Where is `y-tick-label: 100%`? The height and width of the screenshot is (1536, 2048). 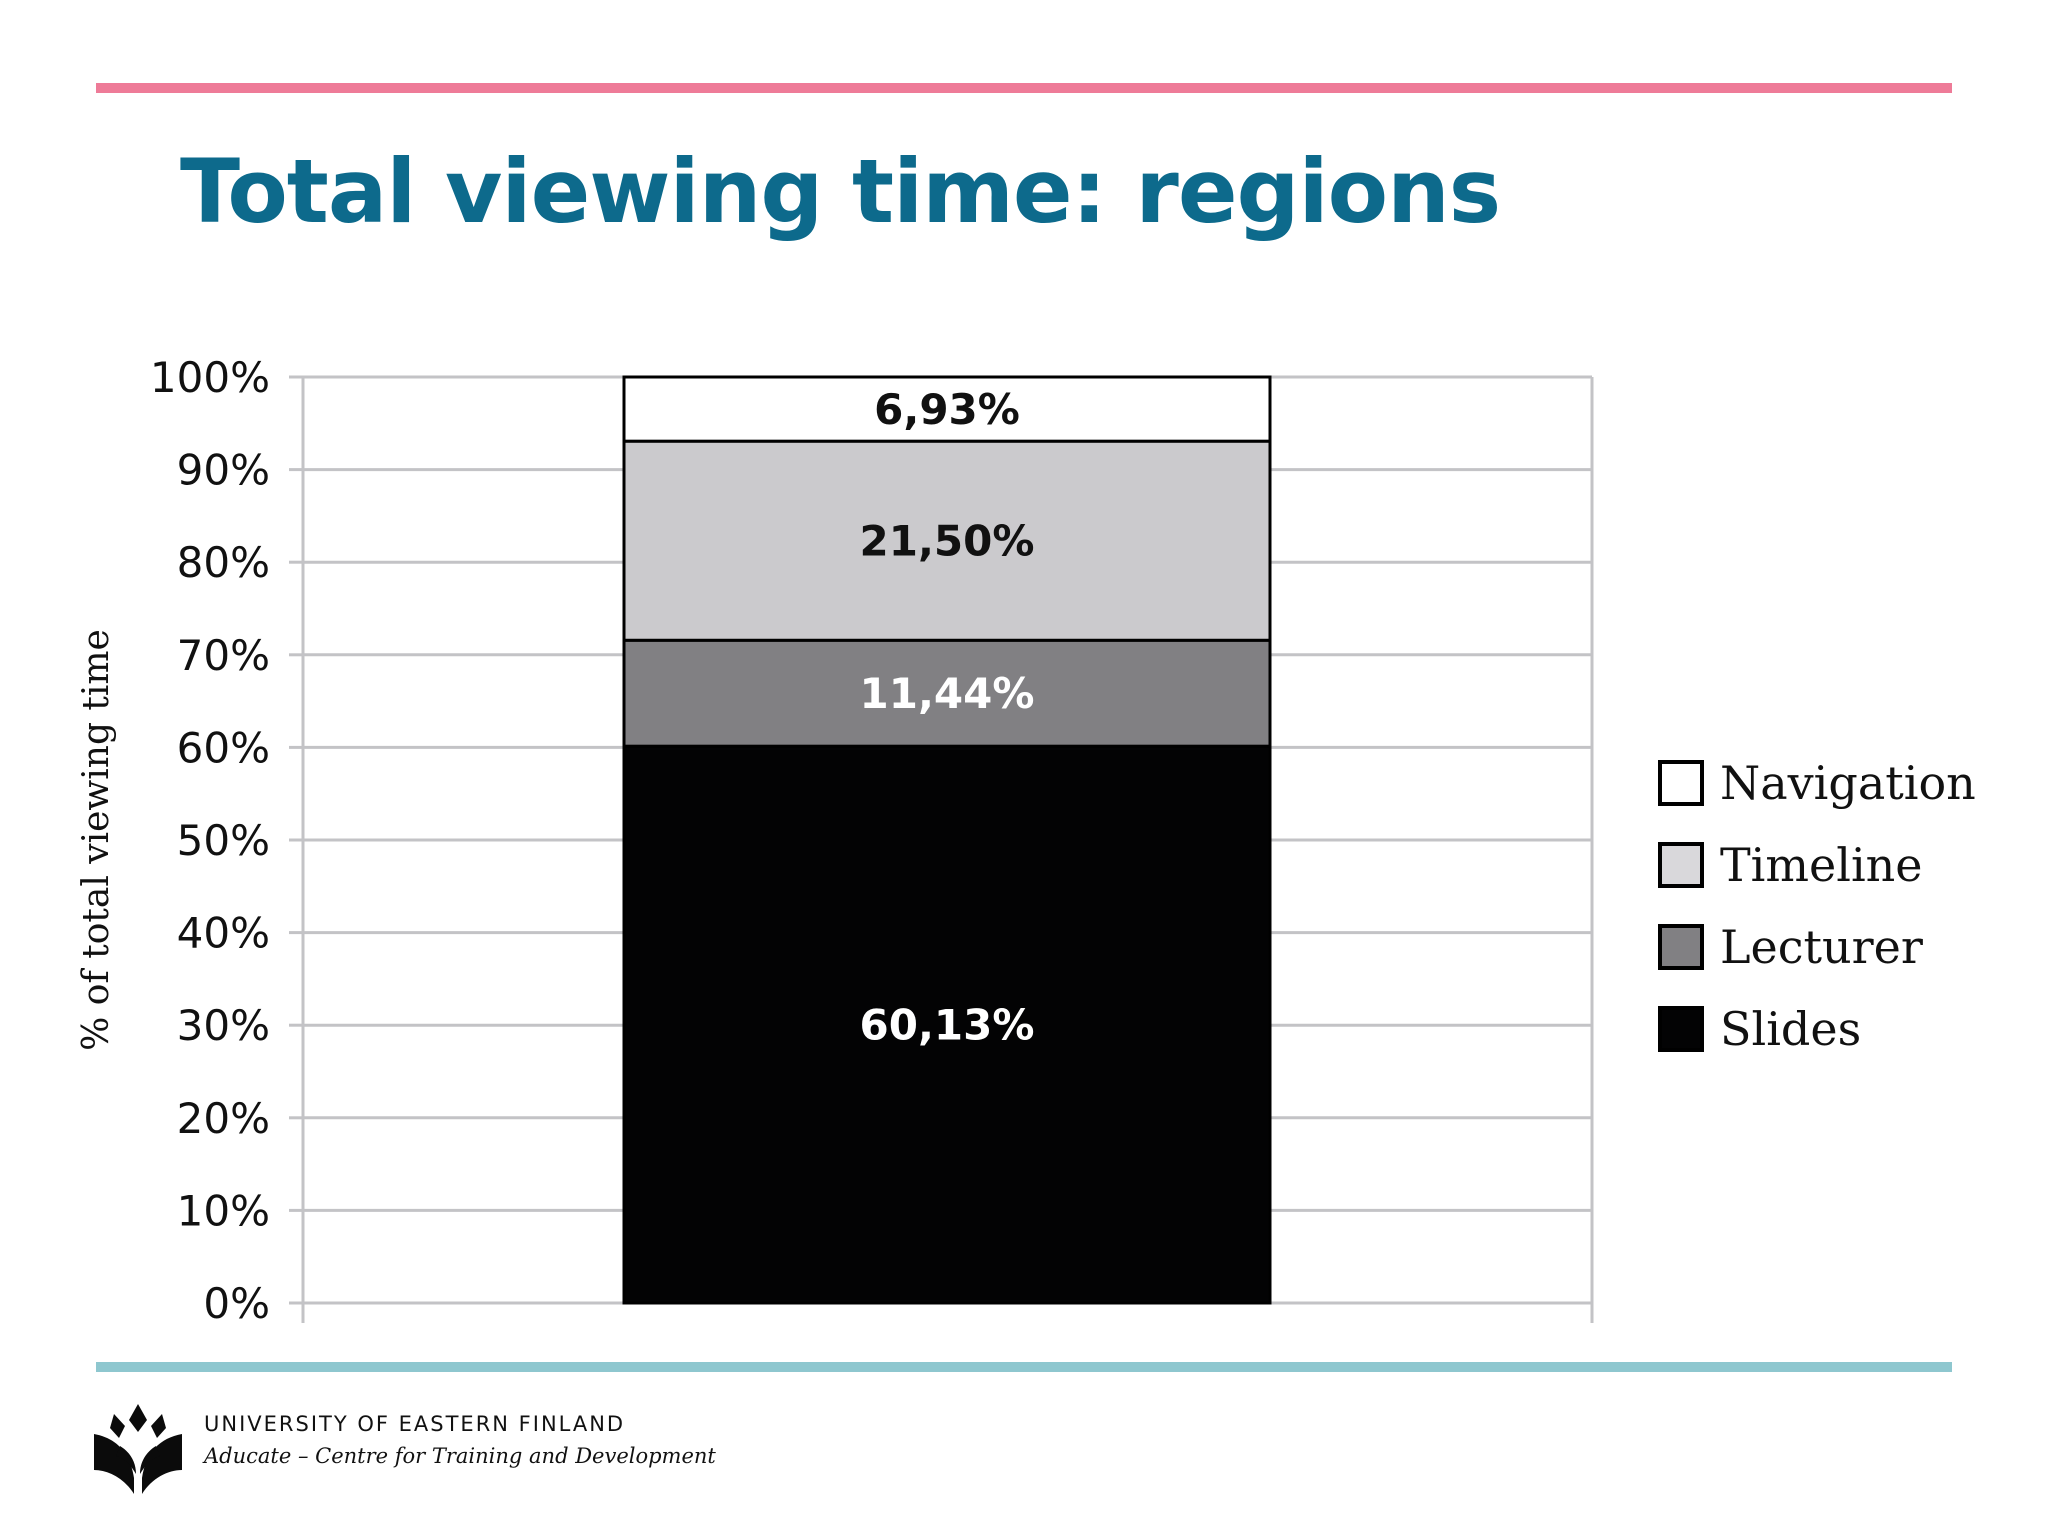
y-tick-label: 100% is located at coordinates (210, 377).